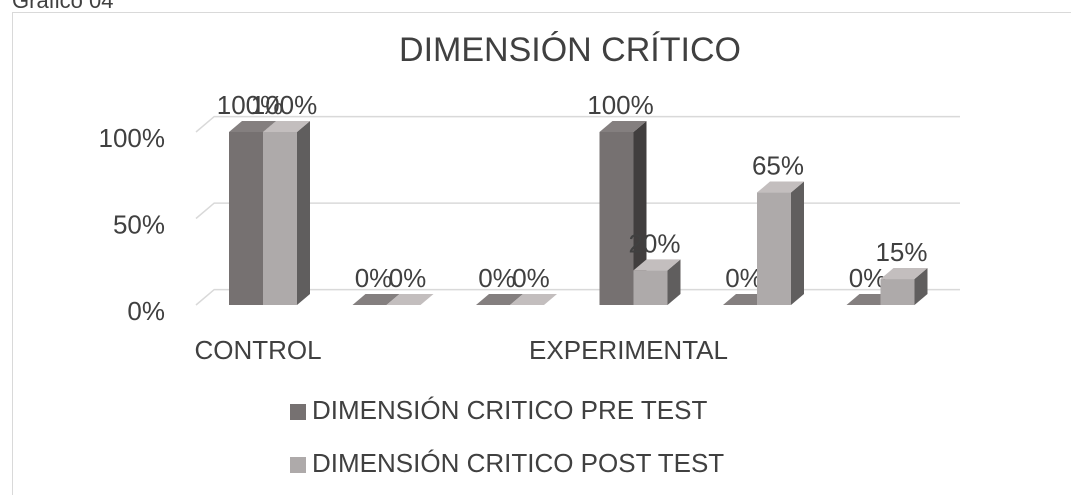 The image size is (1071, 500). I want to click on legend-label: DIMENSIÓN CRITICO POST TEST, so click(518, 463).